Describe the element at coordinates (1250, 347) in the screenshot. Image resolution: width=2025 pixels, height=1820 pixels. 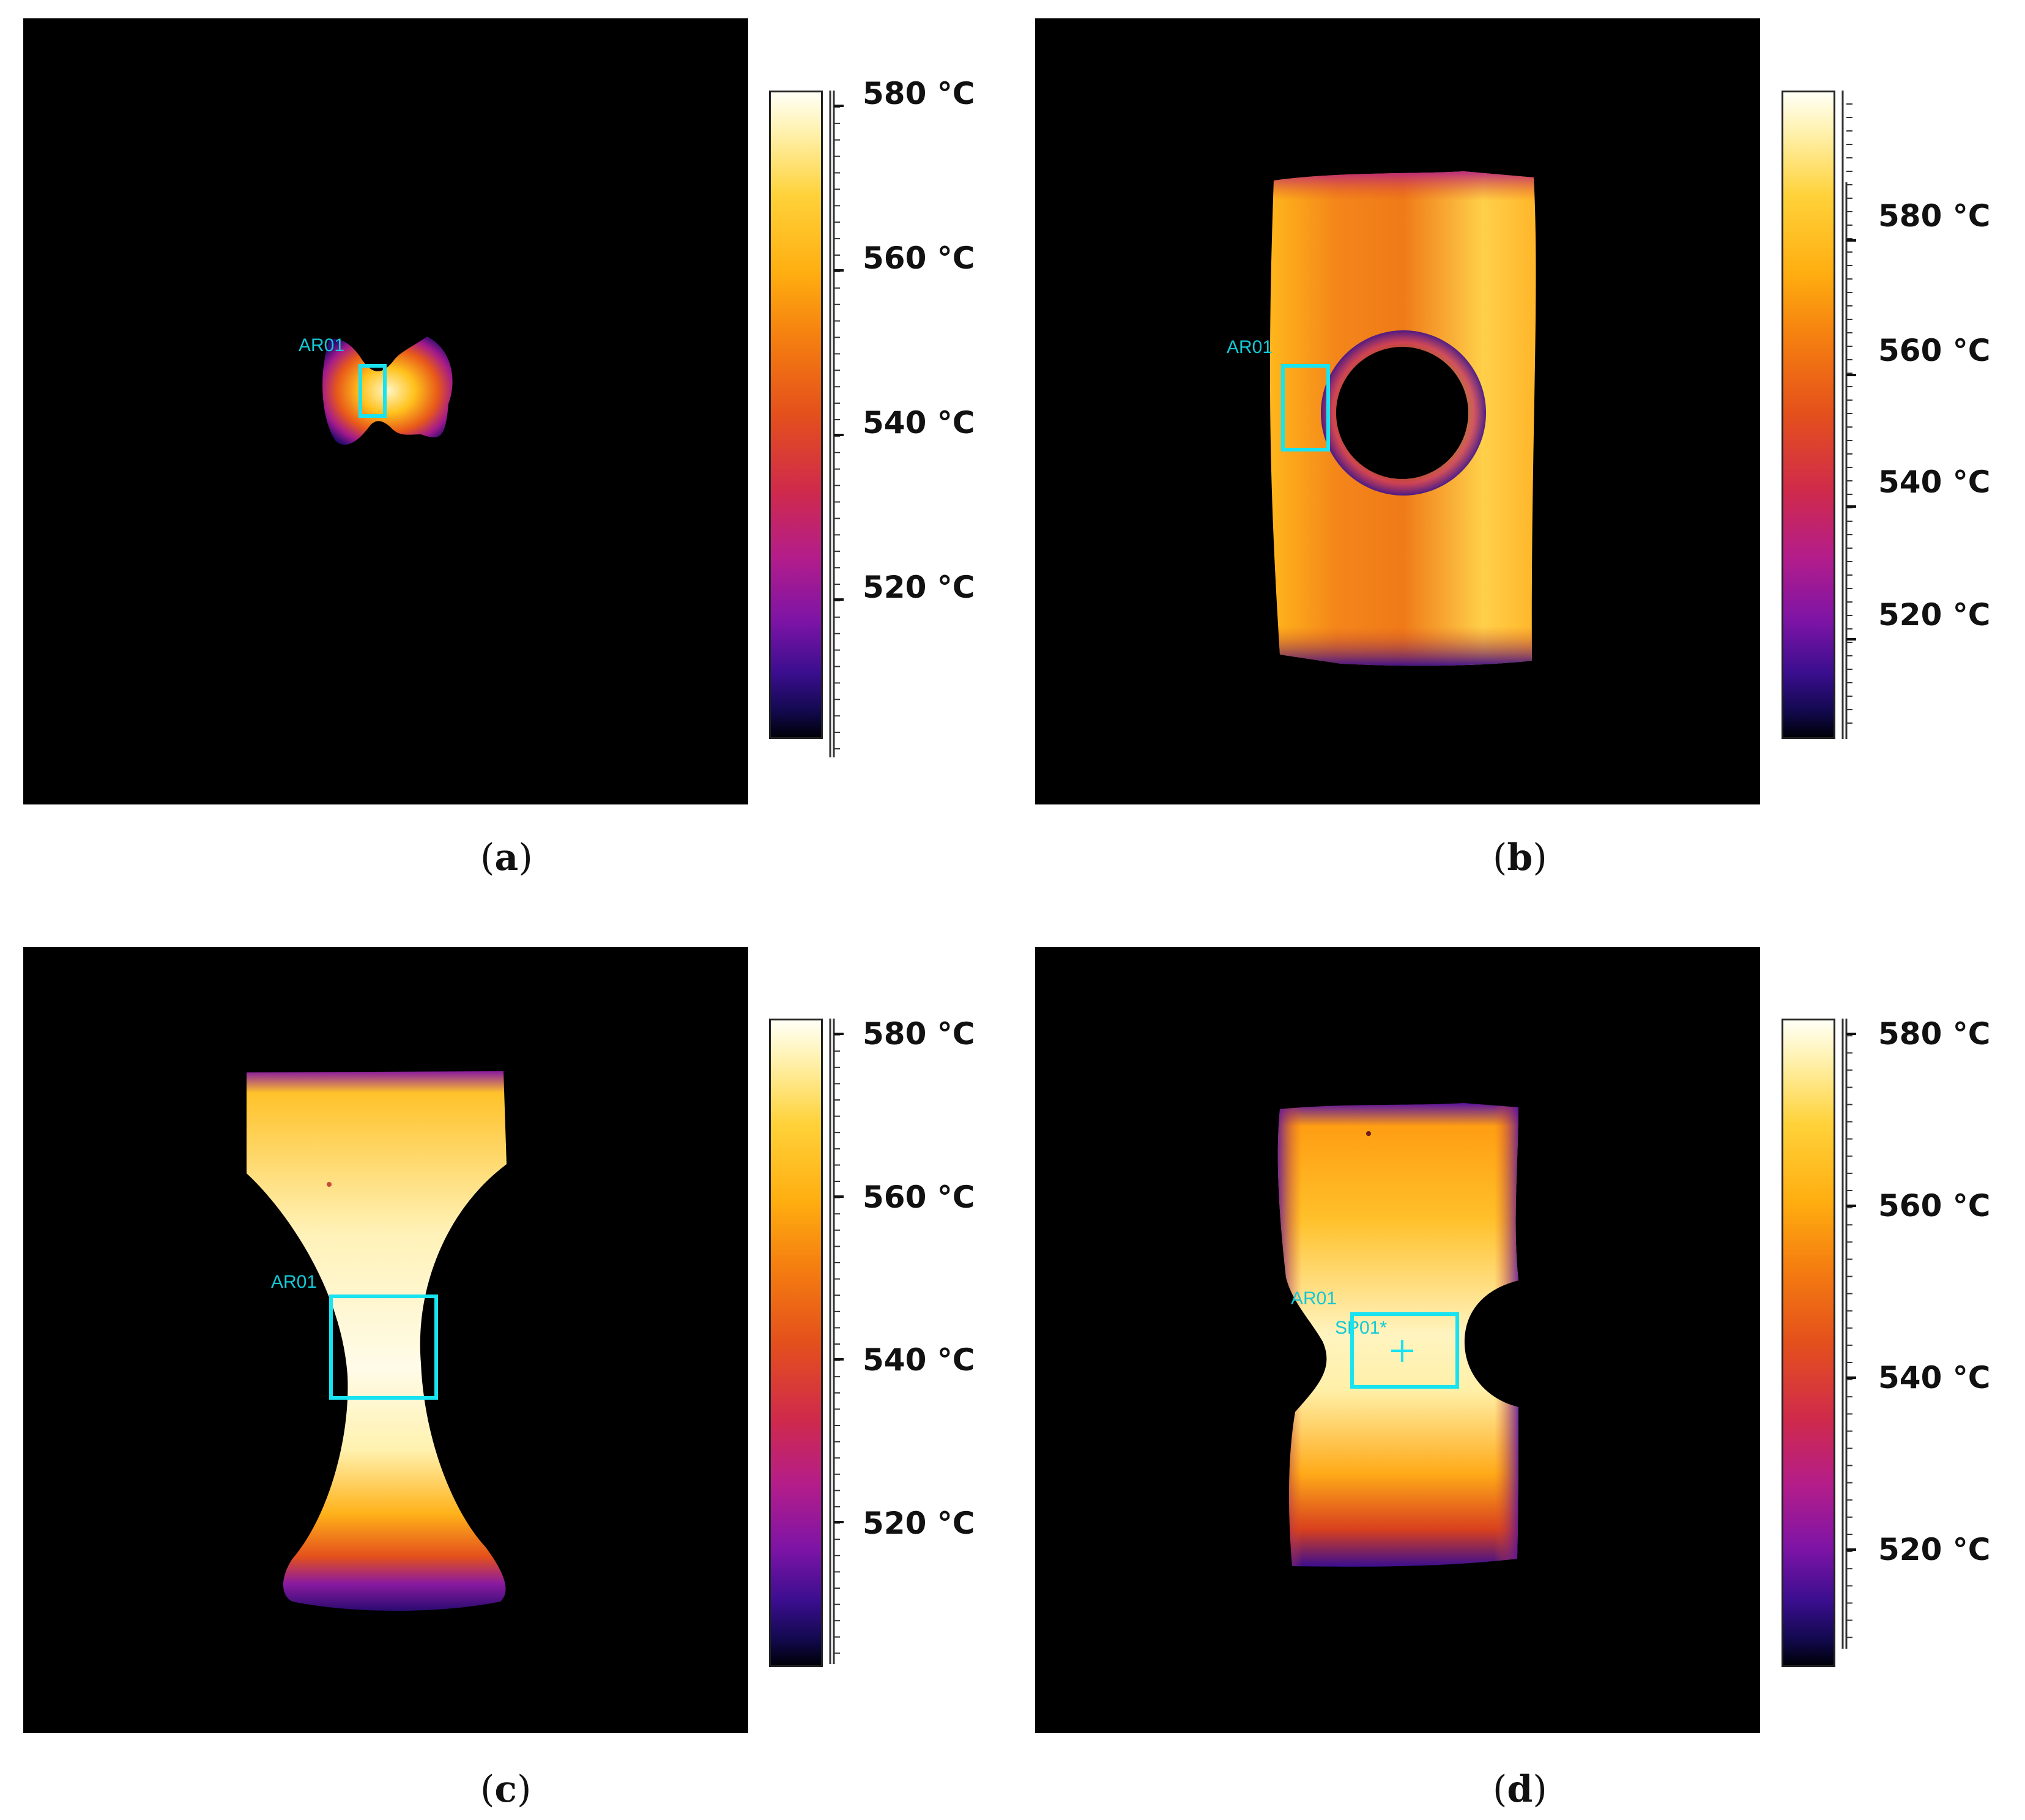
I see `roi-label-b: AR01` at that location.